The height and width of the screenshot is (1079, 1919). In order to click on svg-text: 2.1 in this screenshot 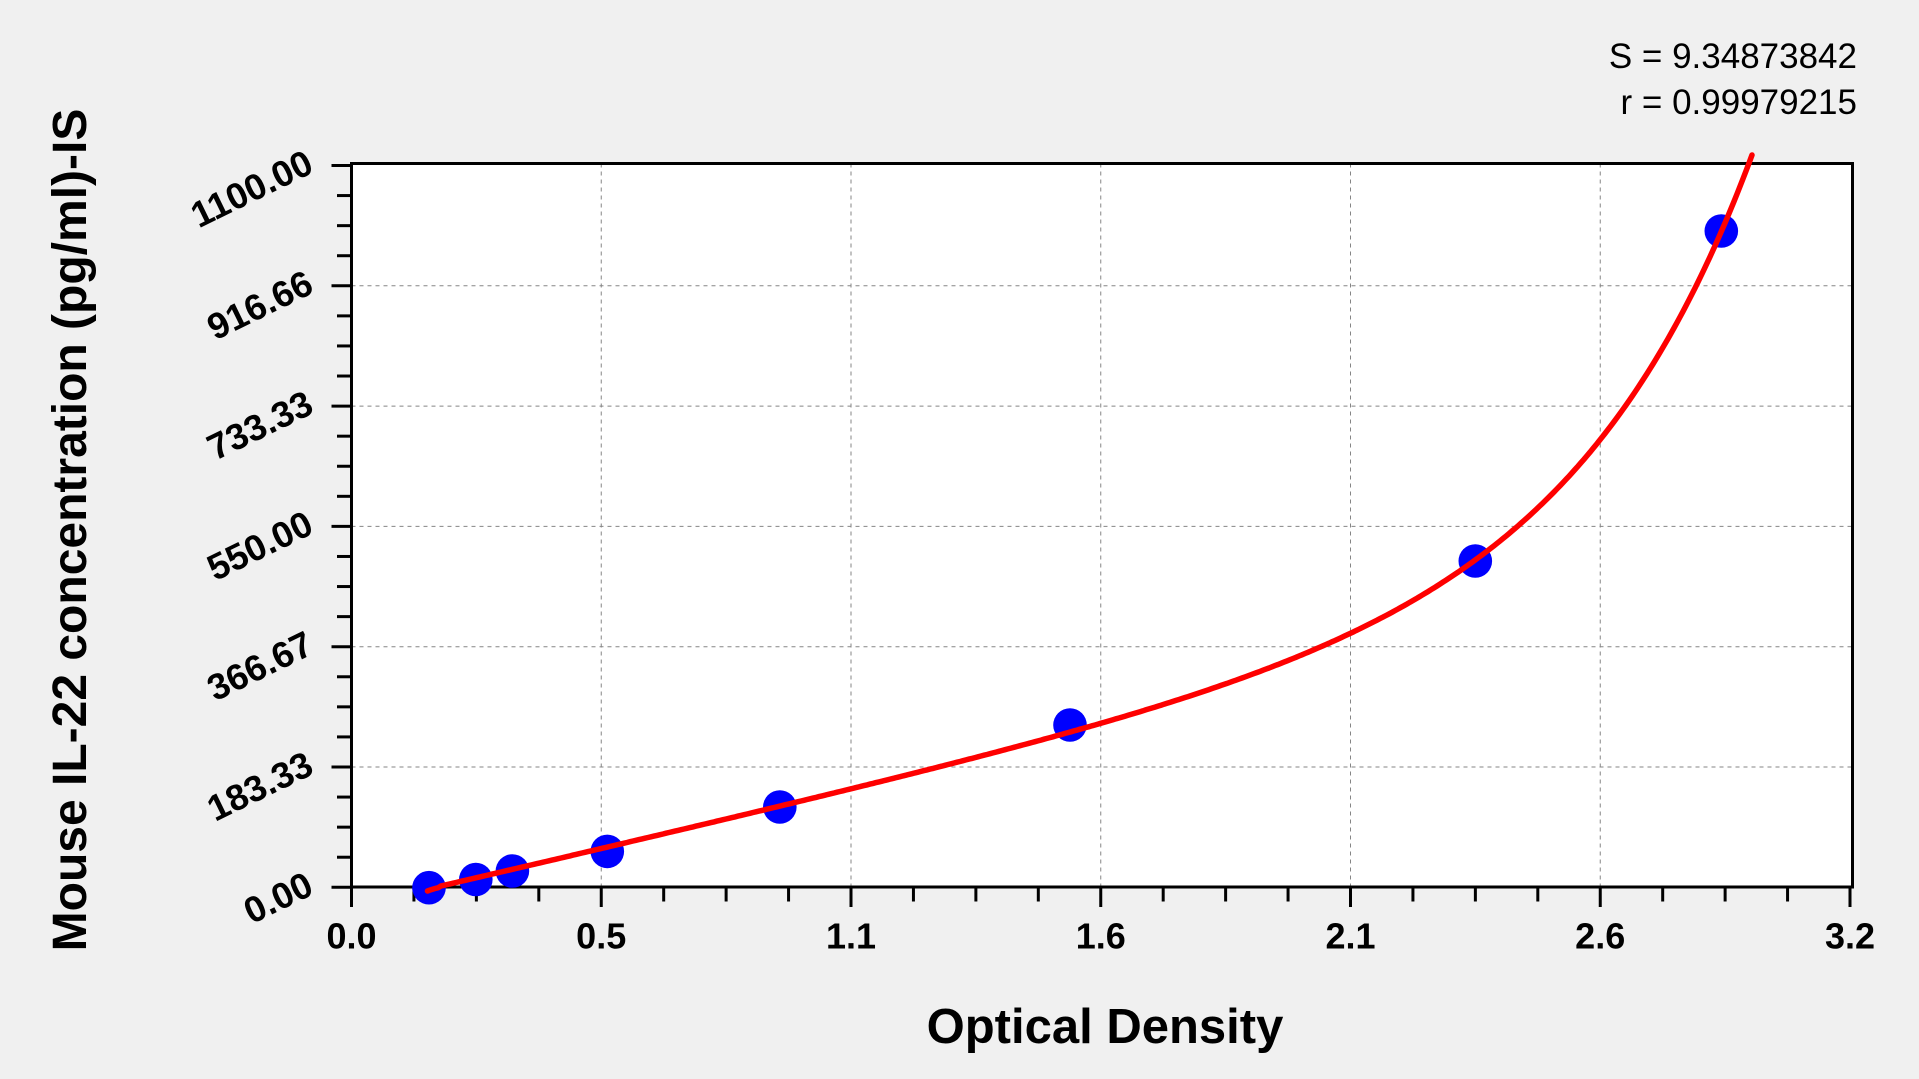, I will do `click(1350, 936)`.